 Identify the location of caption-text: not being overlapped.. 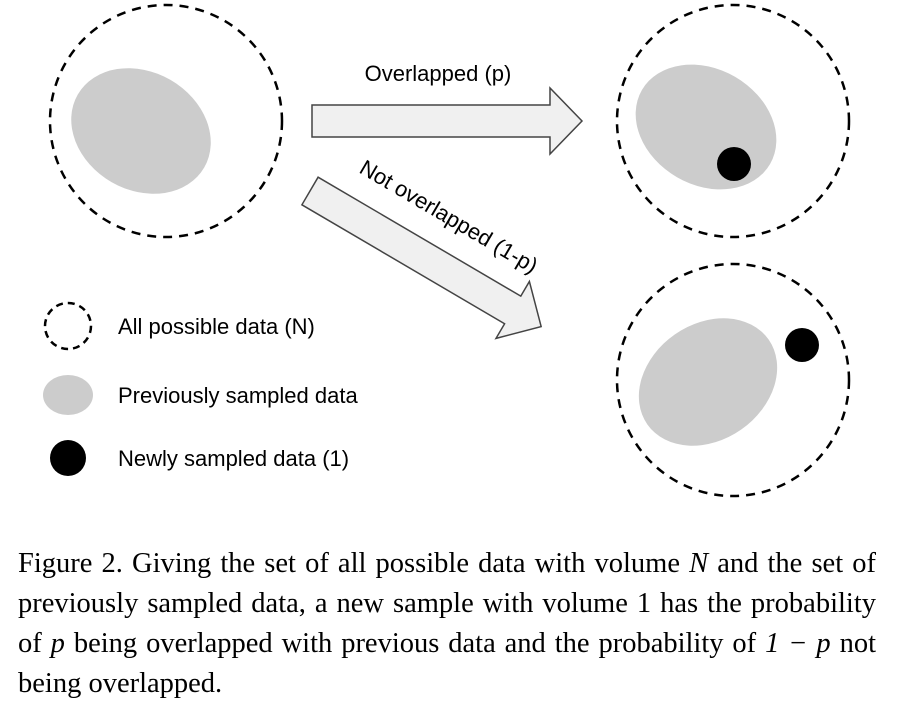
(447, 663).